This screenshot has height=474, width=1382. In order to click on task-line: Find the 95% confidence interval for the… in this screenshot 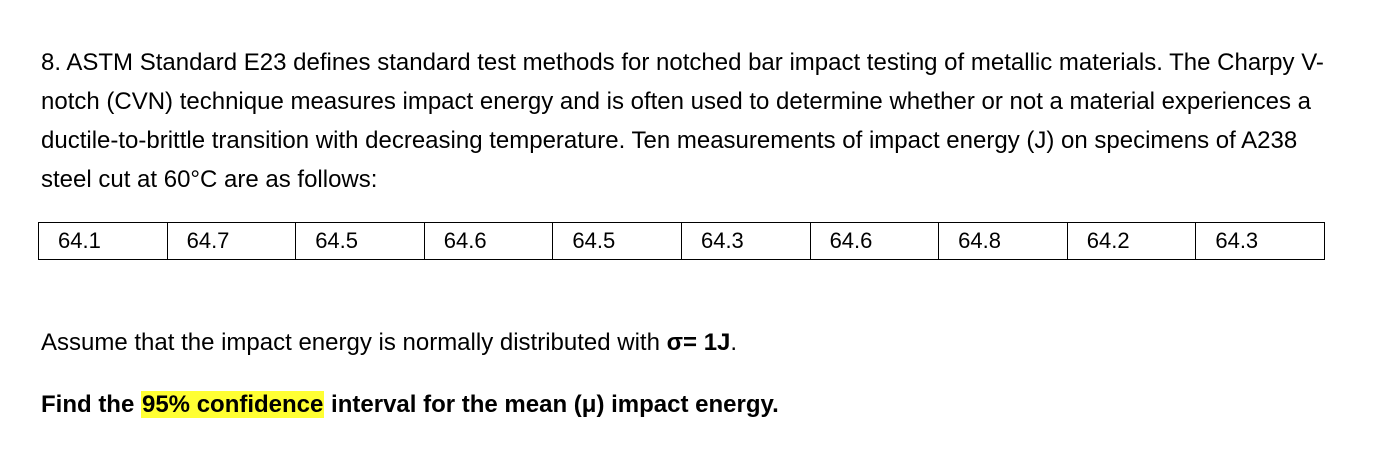, I will do `click(410, 405)`.